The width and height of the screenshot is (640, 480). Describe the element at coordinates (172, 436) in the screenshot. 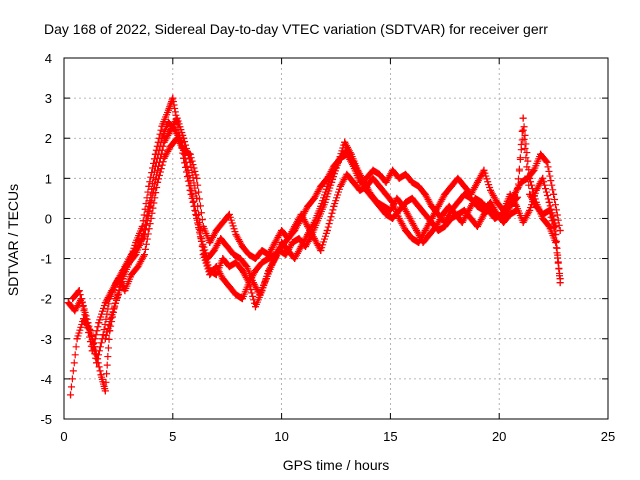

I see `x-tick-label: 5` at that location.